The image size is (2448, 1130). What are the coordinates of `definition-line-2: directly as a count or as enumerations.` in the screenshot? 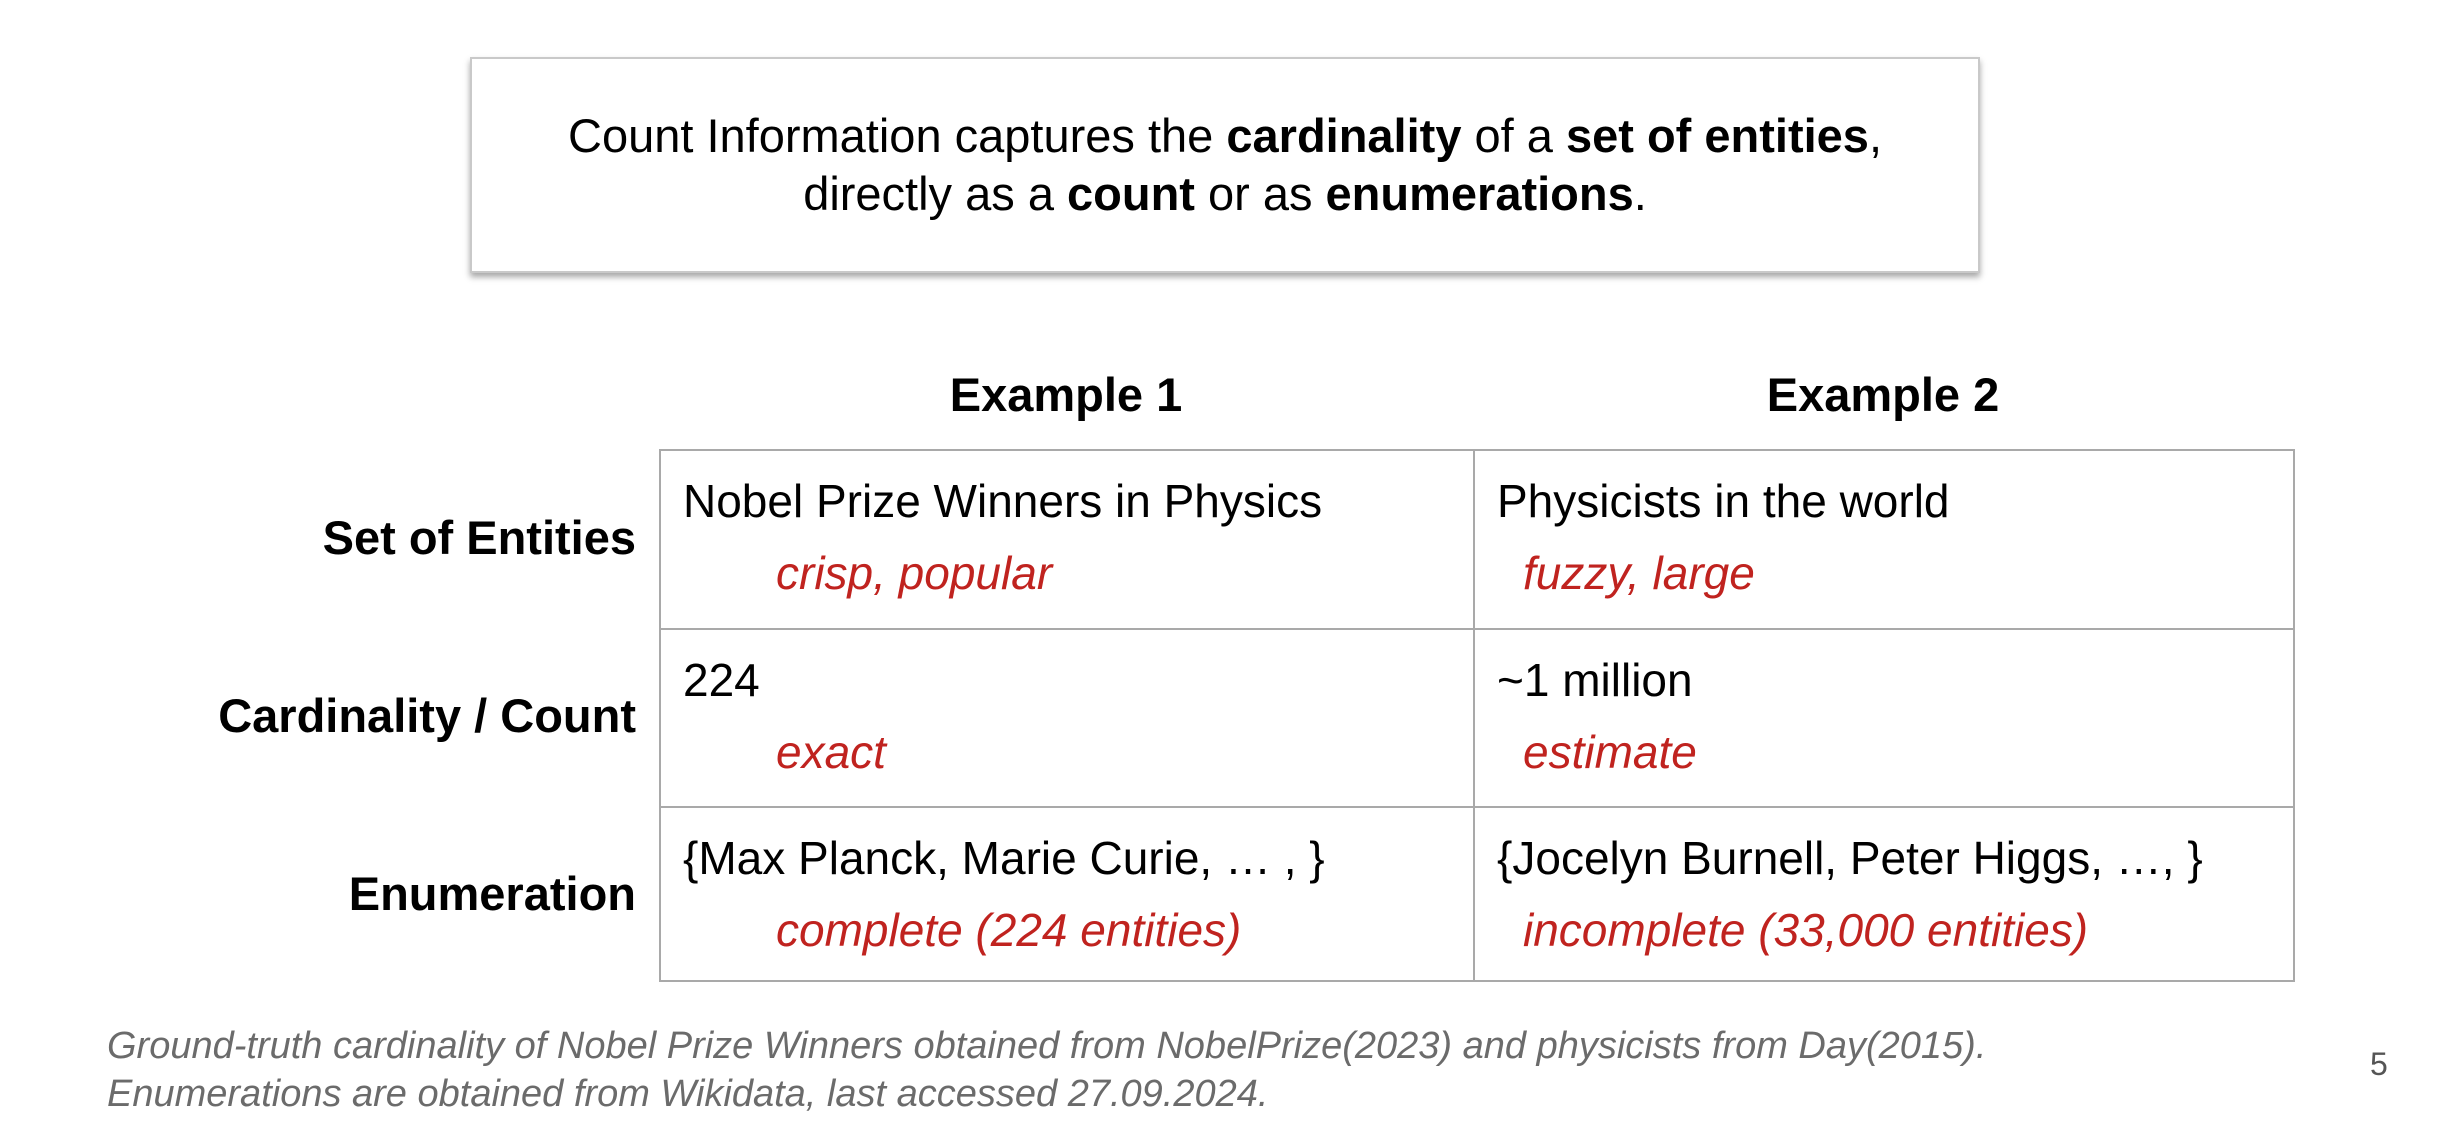 It's located at (1225, 194).